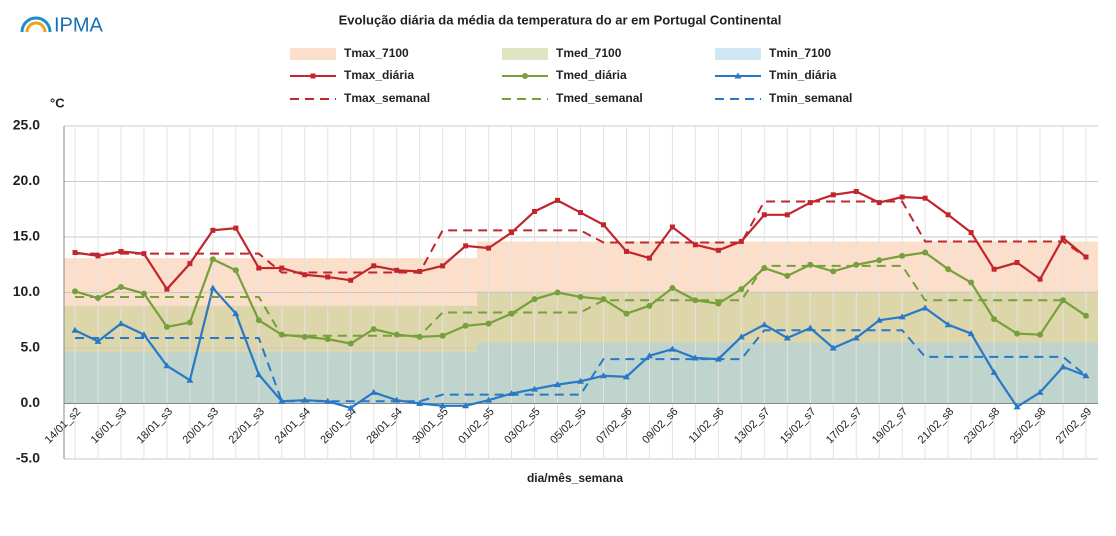  What do you see at coordinates (292, 426) in the screenshot?
I see `x-tick-label: 24/01_s4` at bounding box center [292, 426].